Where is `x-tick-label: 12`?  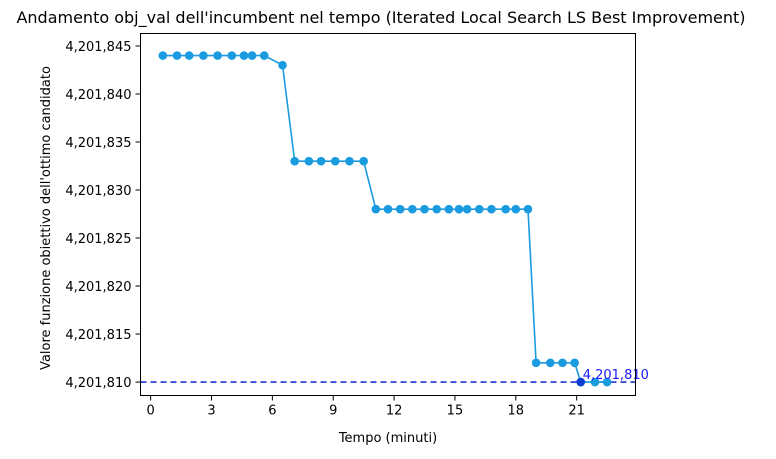 x-tick-label: 12 is located at coordinates (394, 411).